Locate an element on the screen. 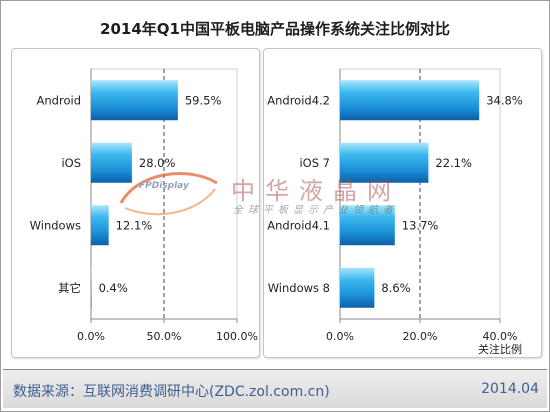  category-label: iOS is located at coordinates (71, 163).